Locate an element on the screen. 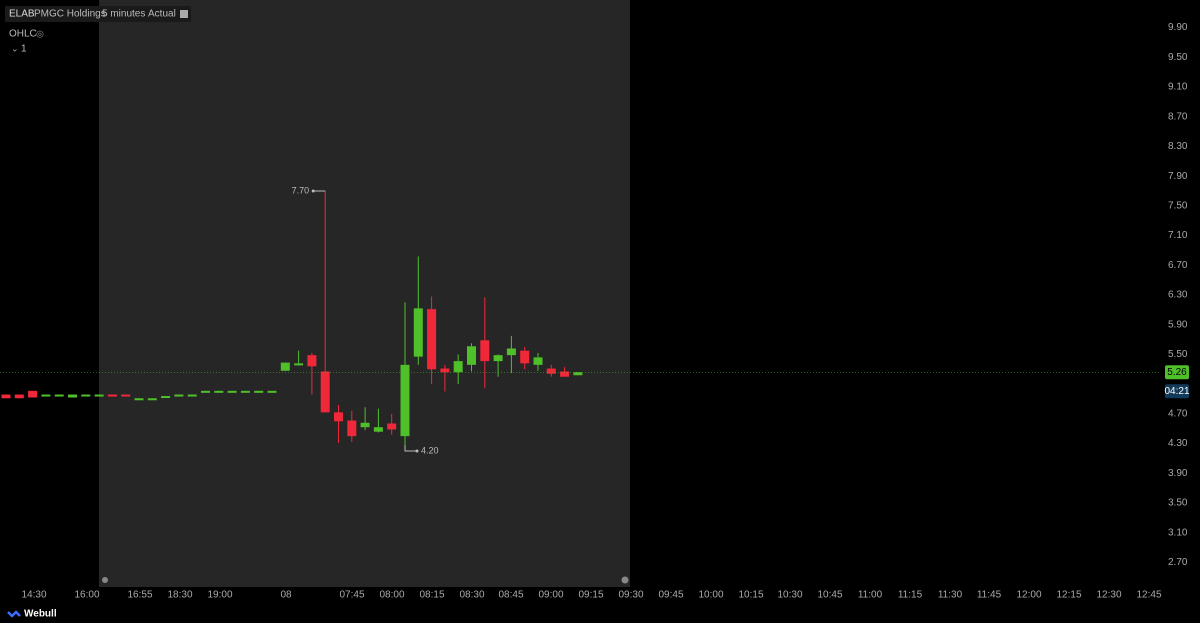  x-tick-label: 09:30 is located at coordinates (630, 595).